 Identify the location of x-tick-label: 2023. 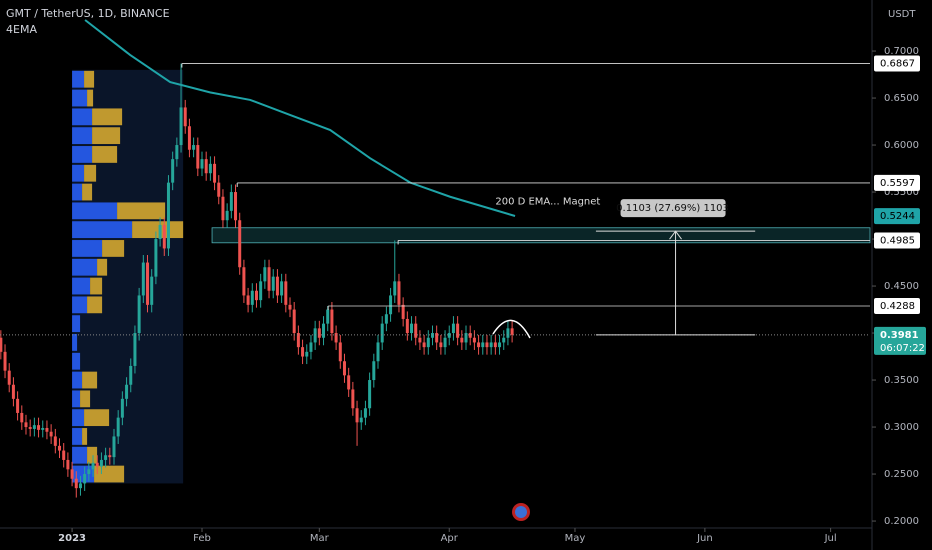
(72, 538).